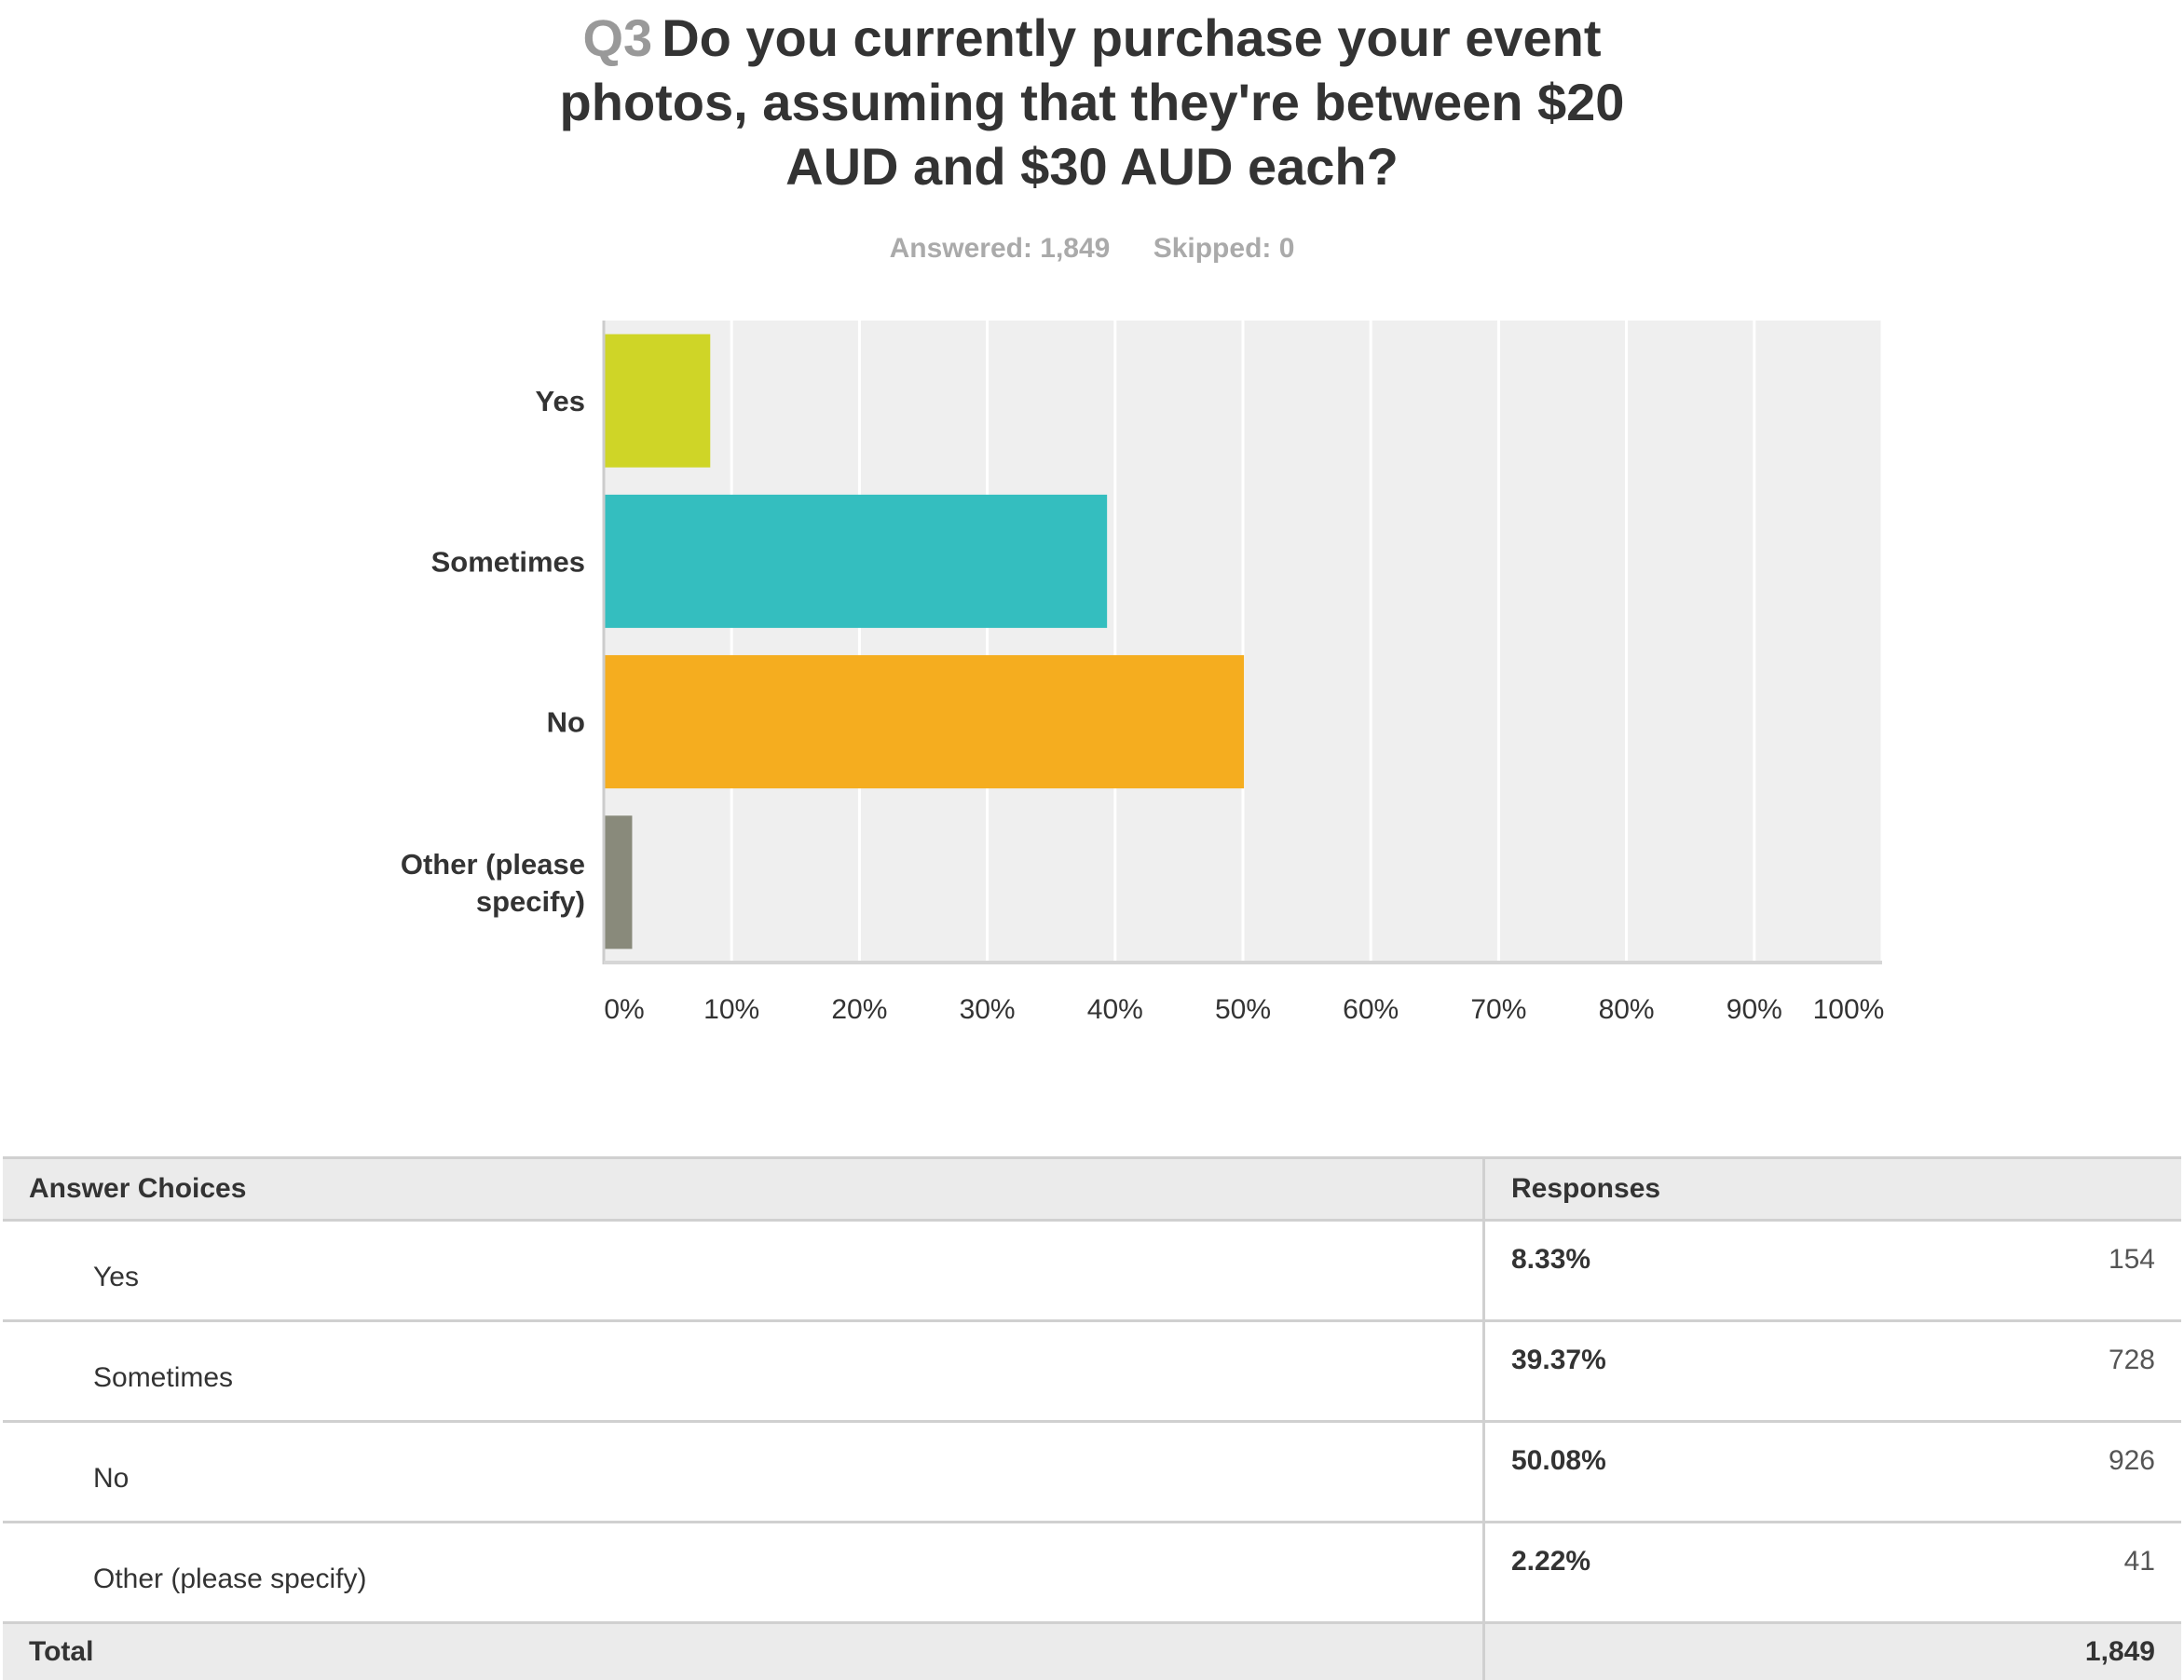 This screenshot has height=1680, width=2184. I want to click on x-tick-label: 100%, so click(1849, 1009).